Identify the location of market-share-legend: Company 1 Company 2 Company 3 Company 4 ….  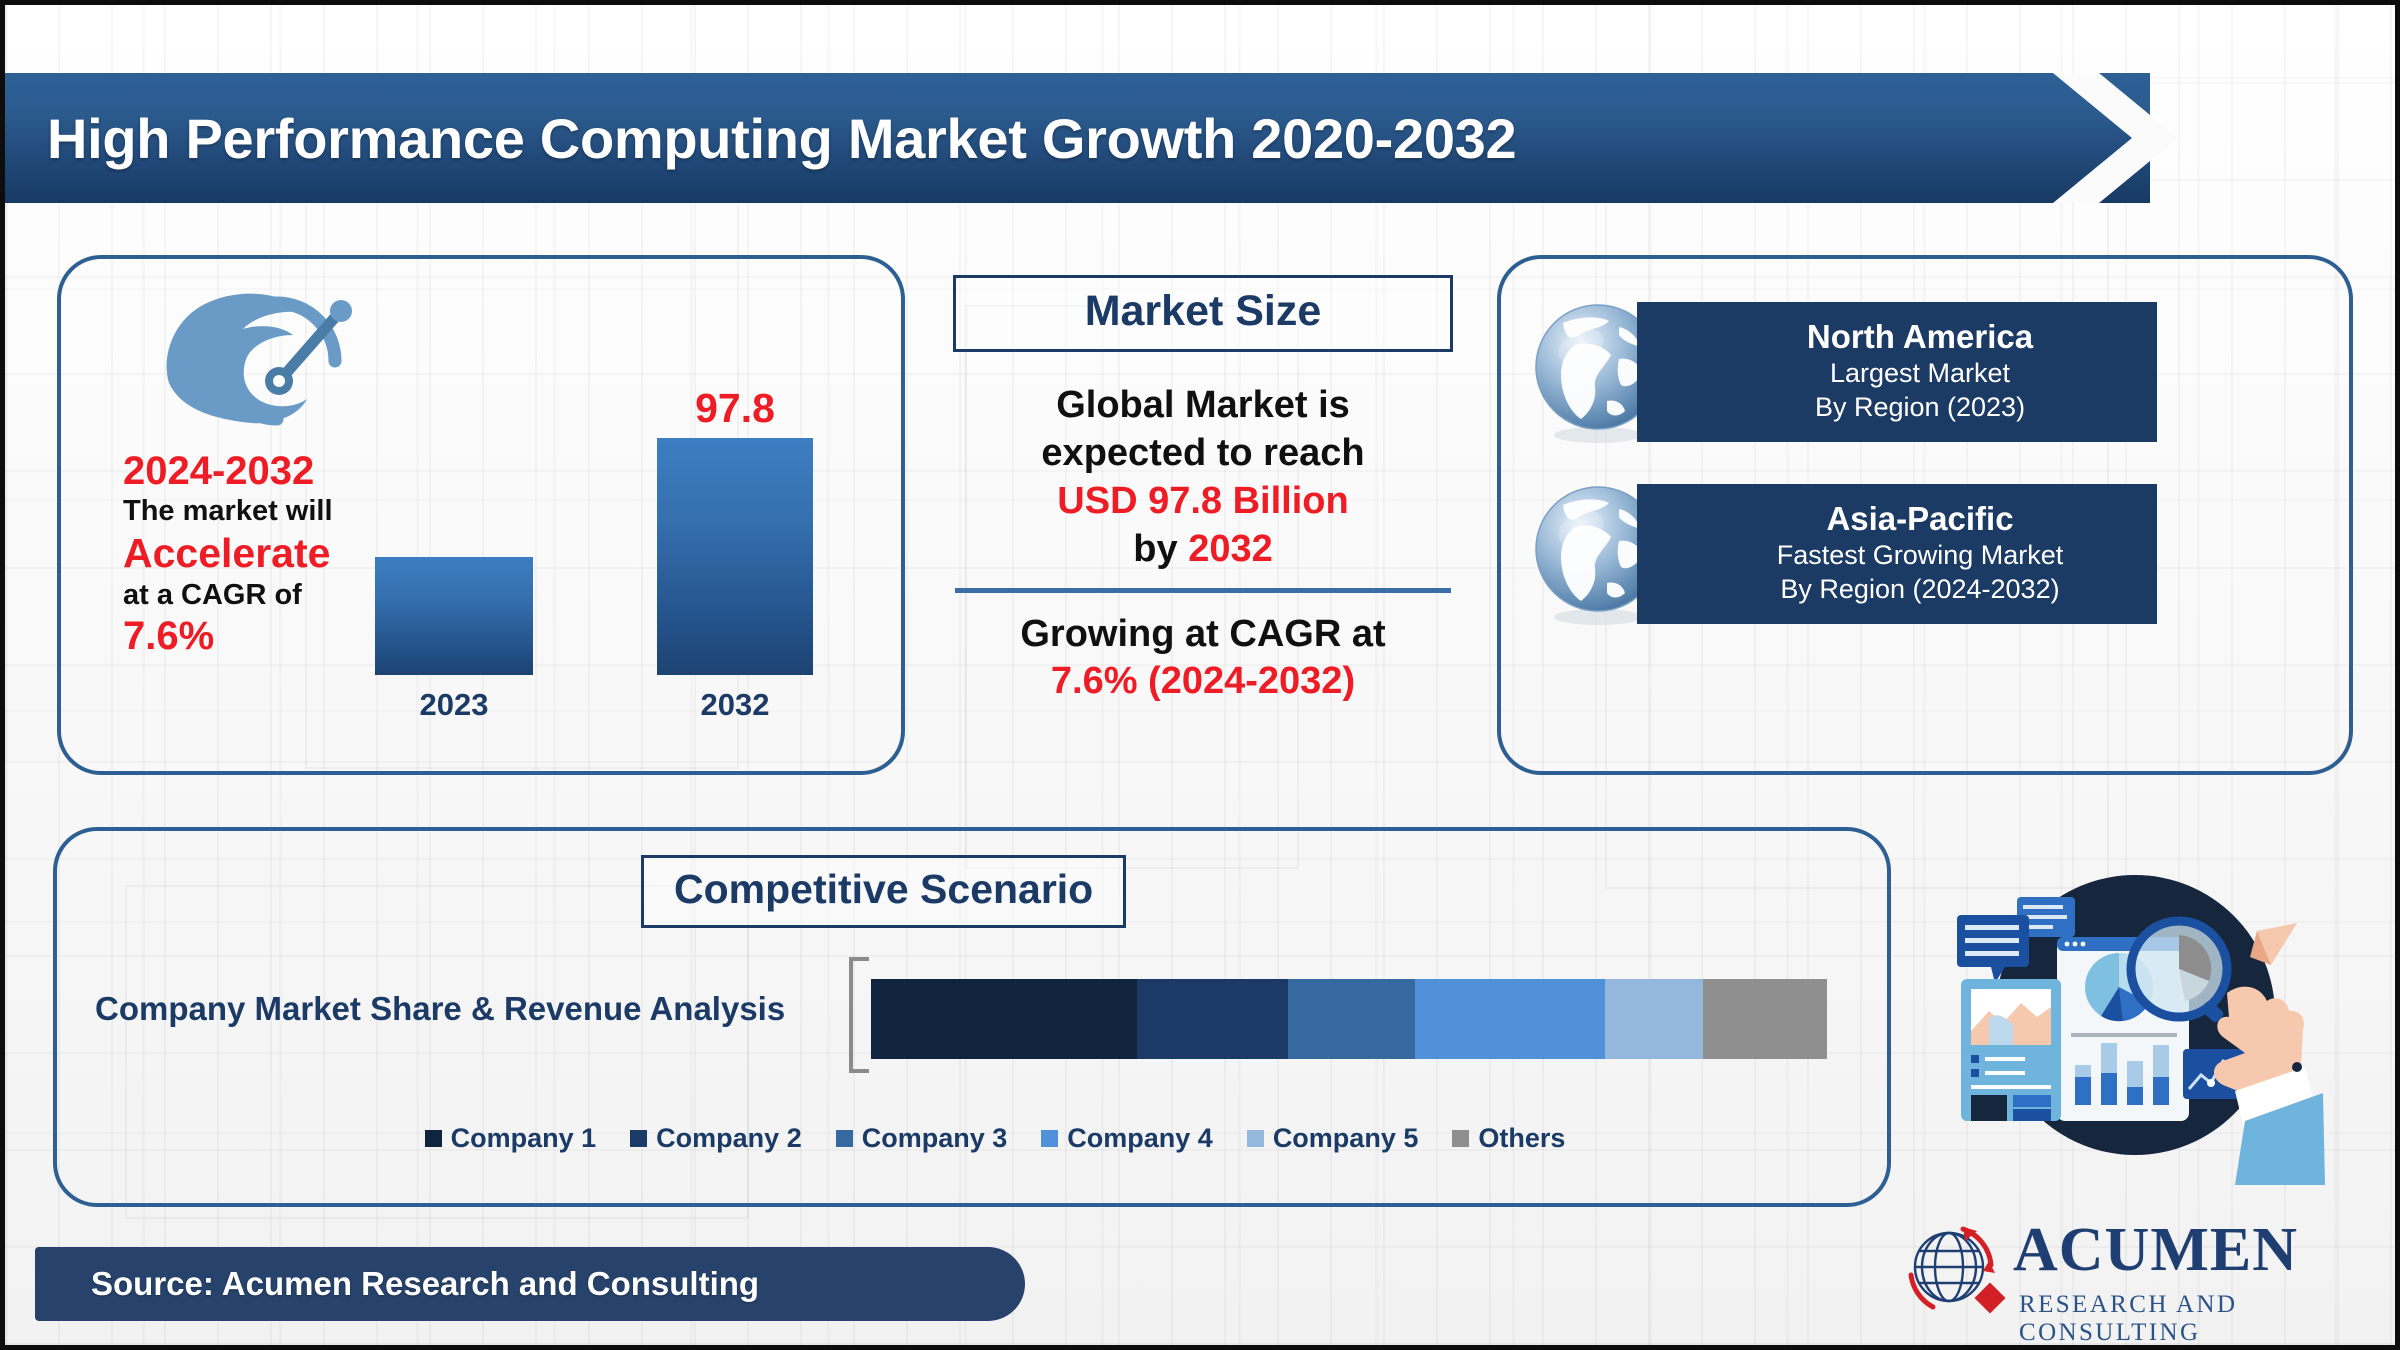
(994, 1138).